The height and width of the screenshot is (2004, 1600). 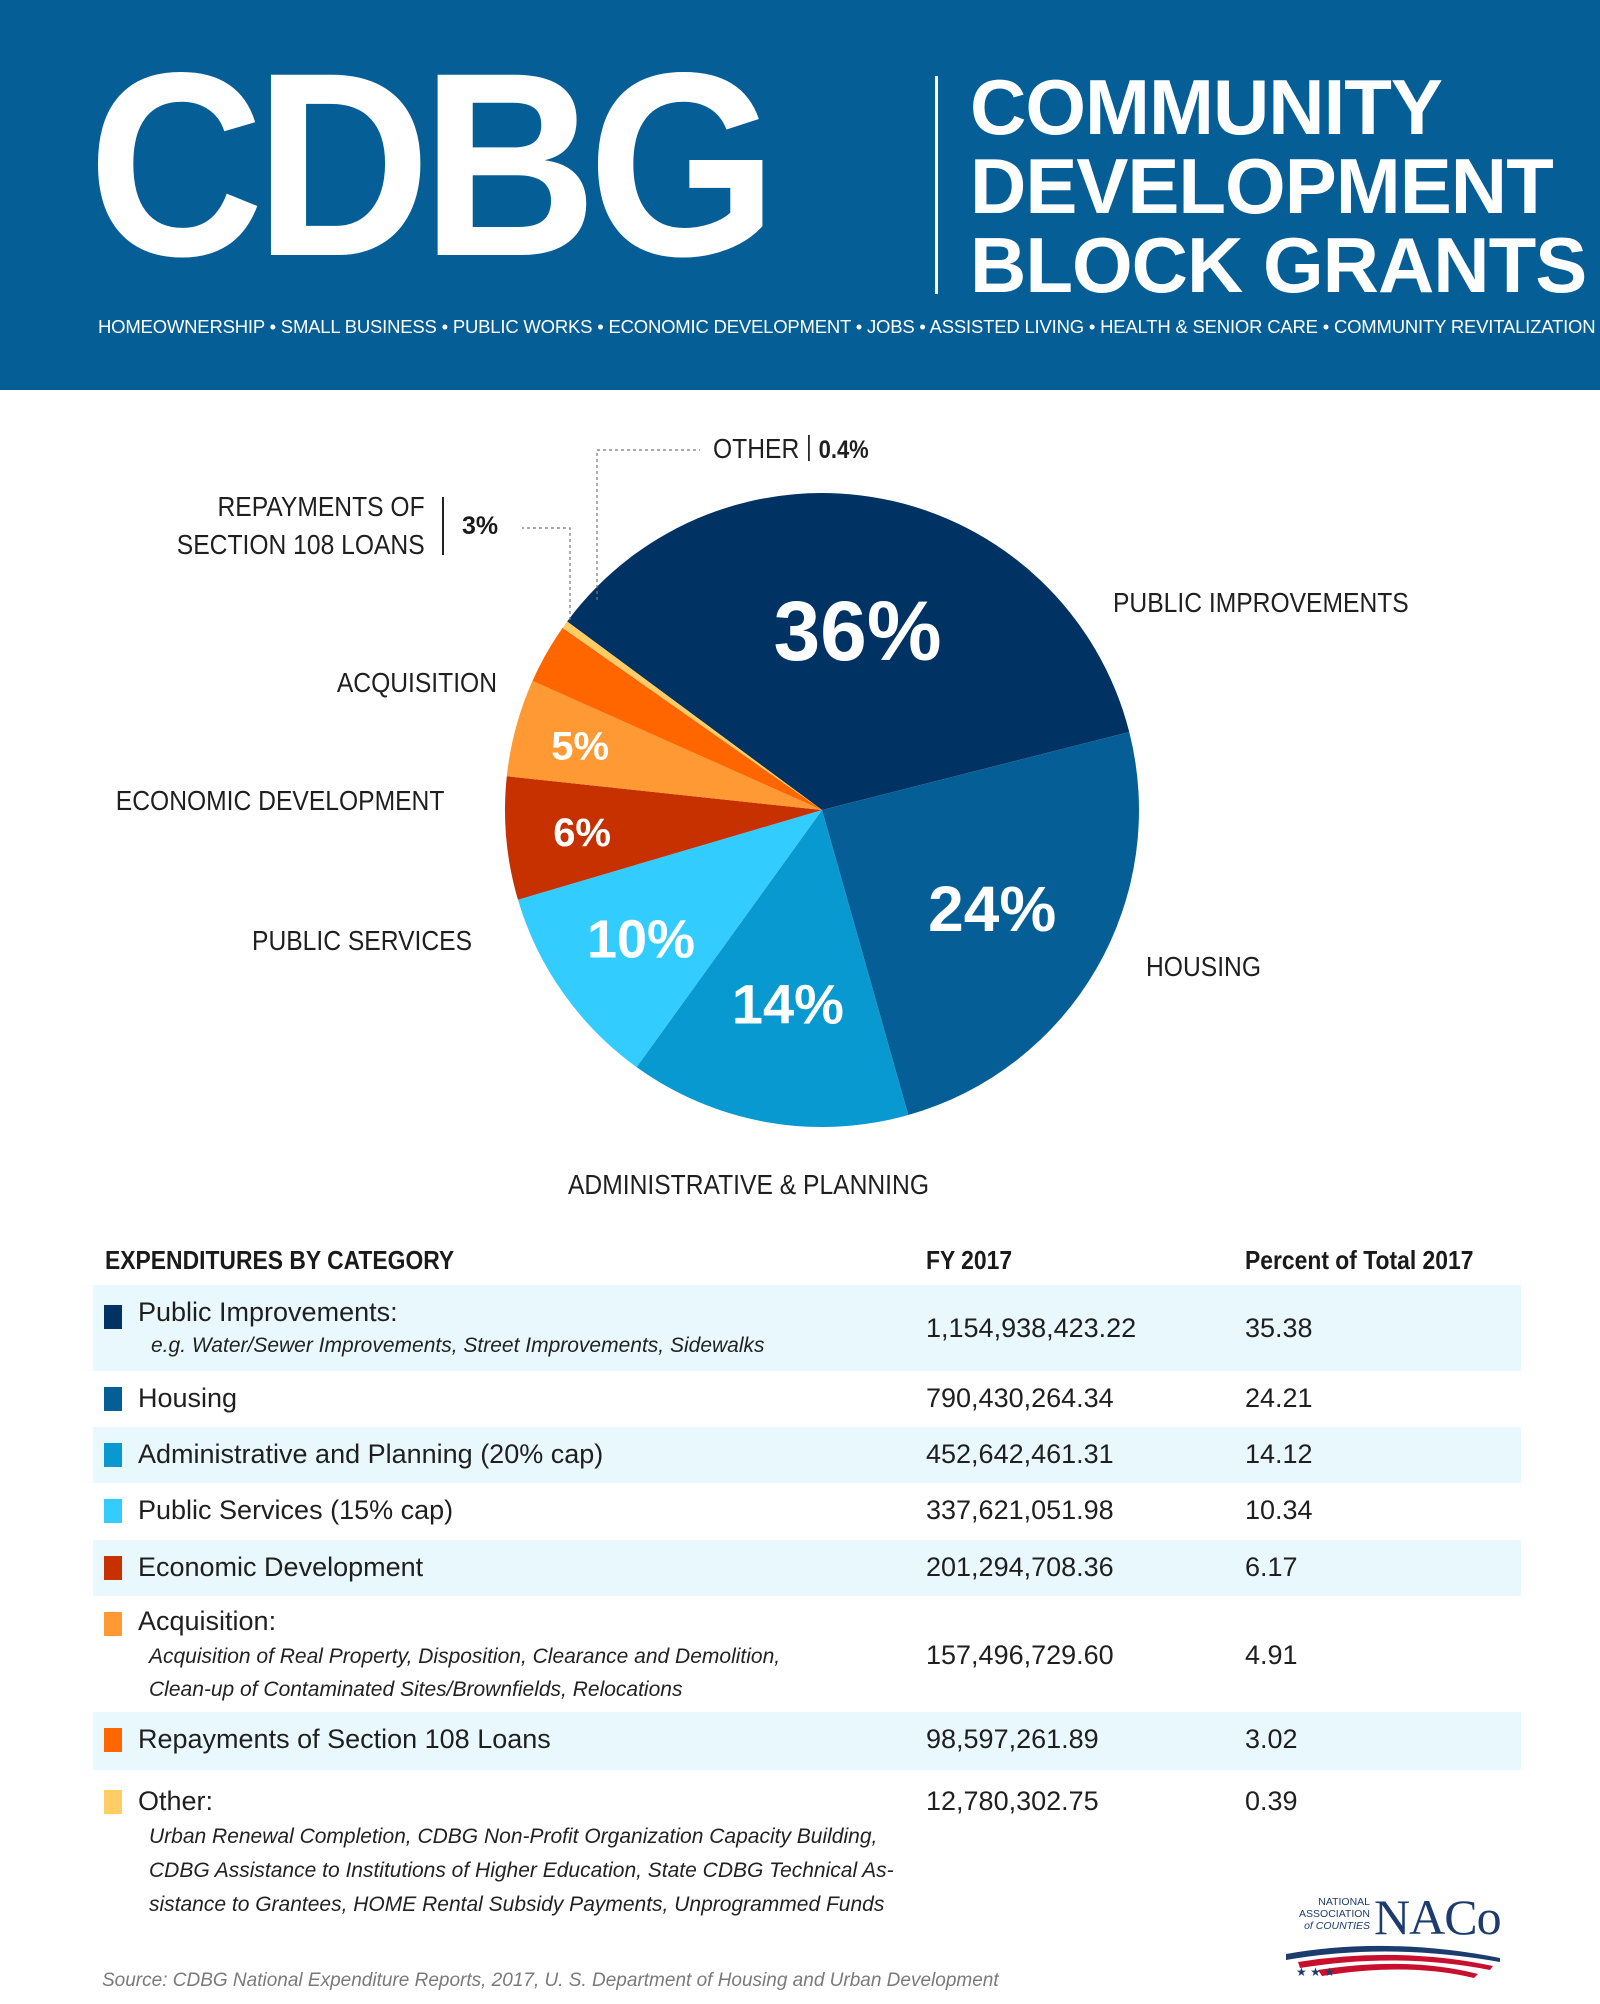 I want to click on logo-small-text: NATIONAL ASSOCIATION of COUNTIES, so click(x=1324, y=1914).